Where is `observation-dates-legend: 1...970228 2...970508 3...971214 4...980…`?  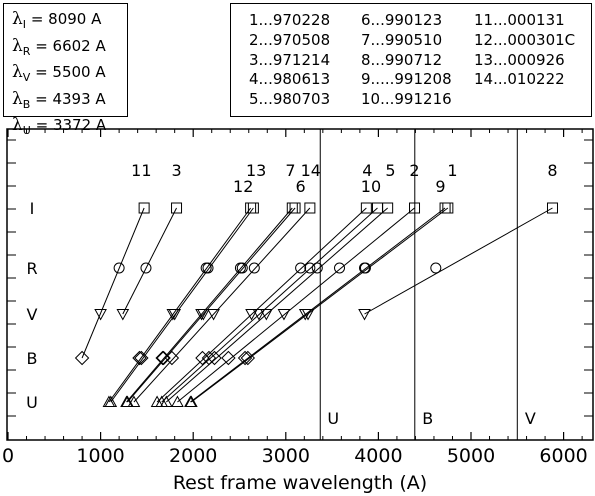 observation-dates-legend: 1...970228 2...970508 3...971214 4...980… is located at coordinates (411, 60).